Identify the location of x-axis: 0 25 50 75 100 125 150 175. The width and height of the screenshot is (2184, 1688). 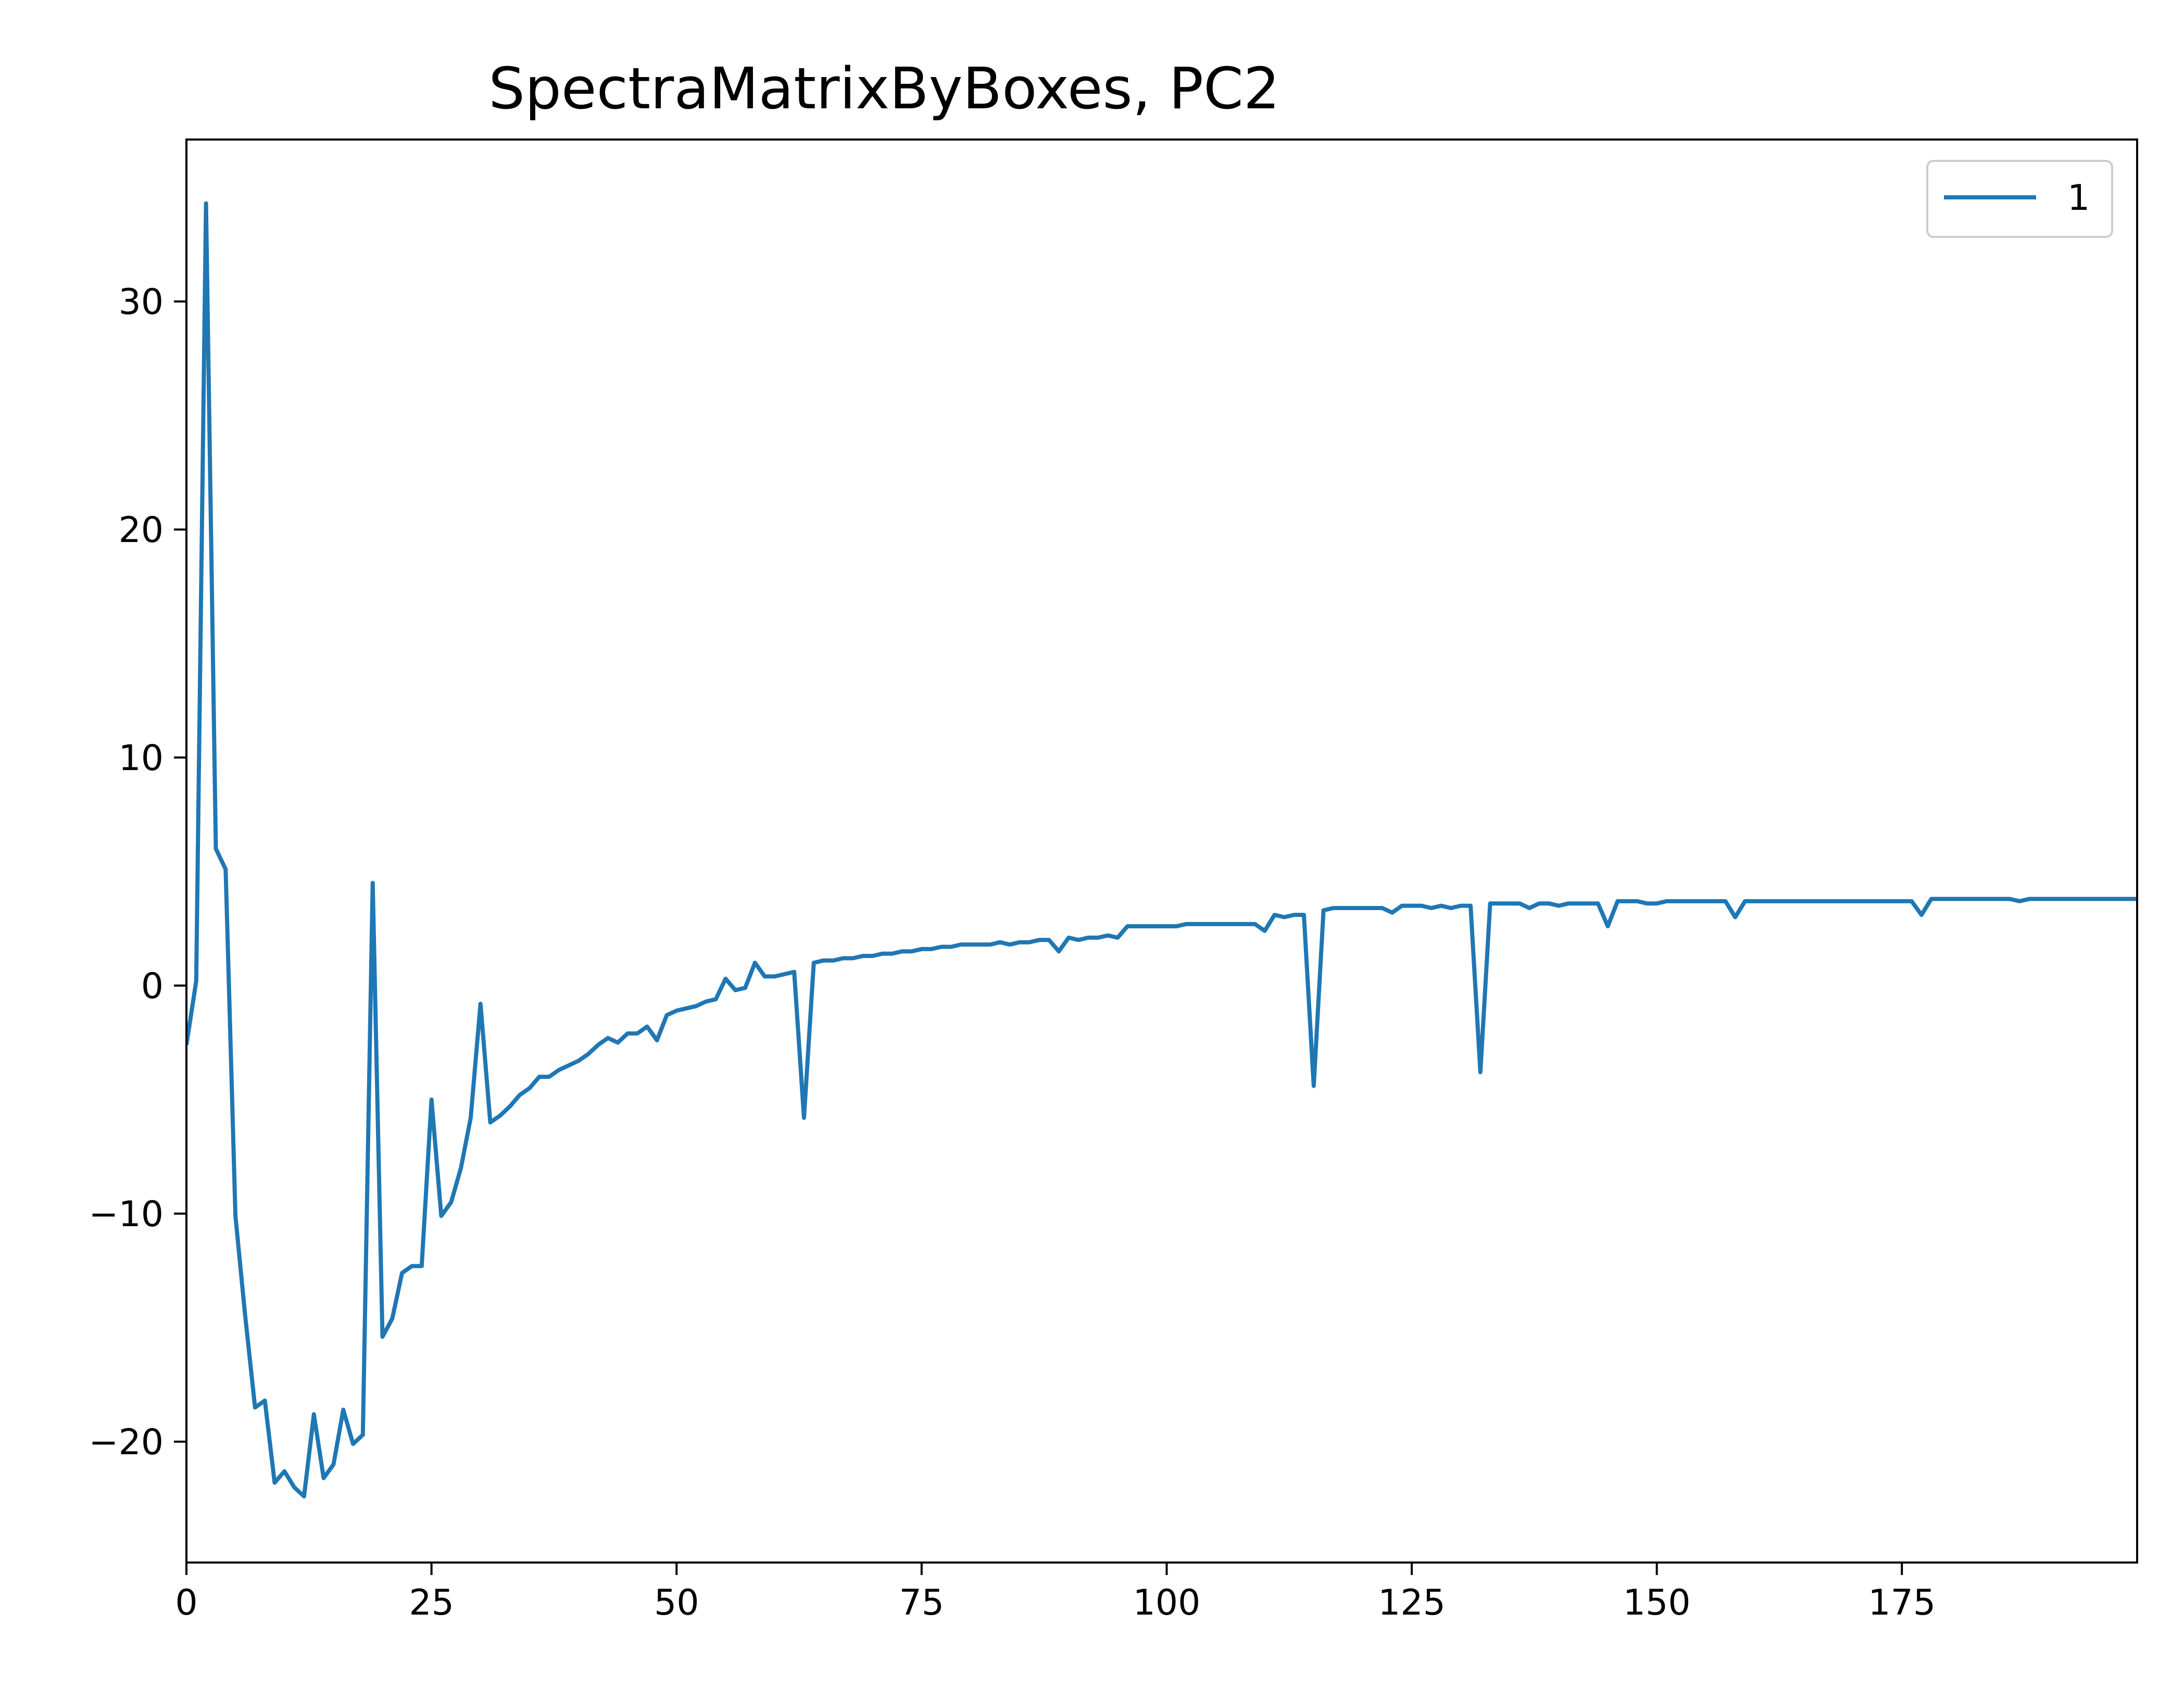
(1055, 1593).